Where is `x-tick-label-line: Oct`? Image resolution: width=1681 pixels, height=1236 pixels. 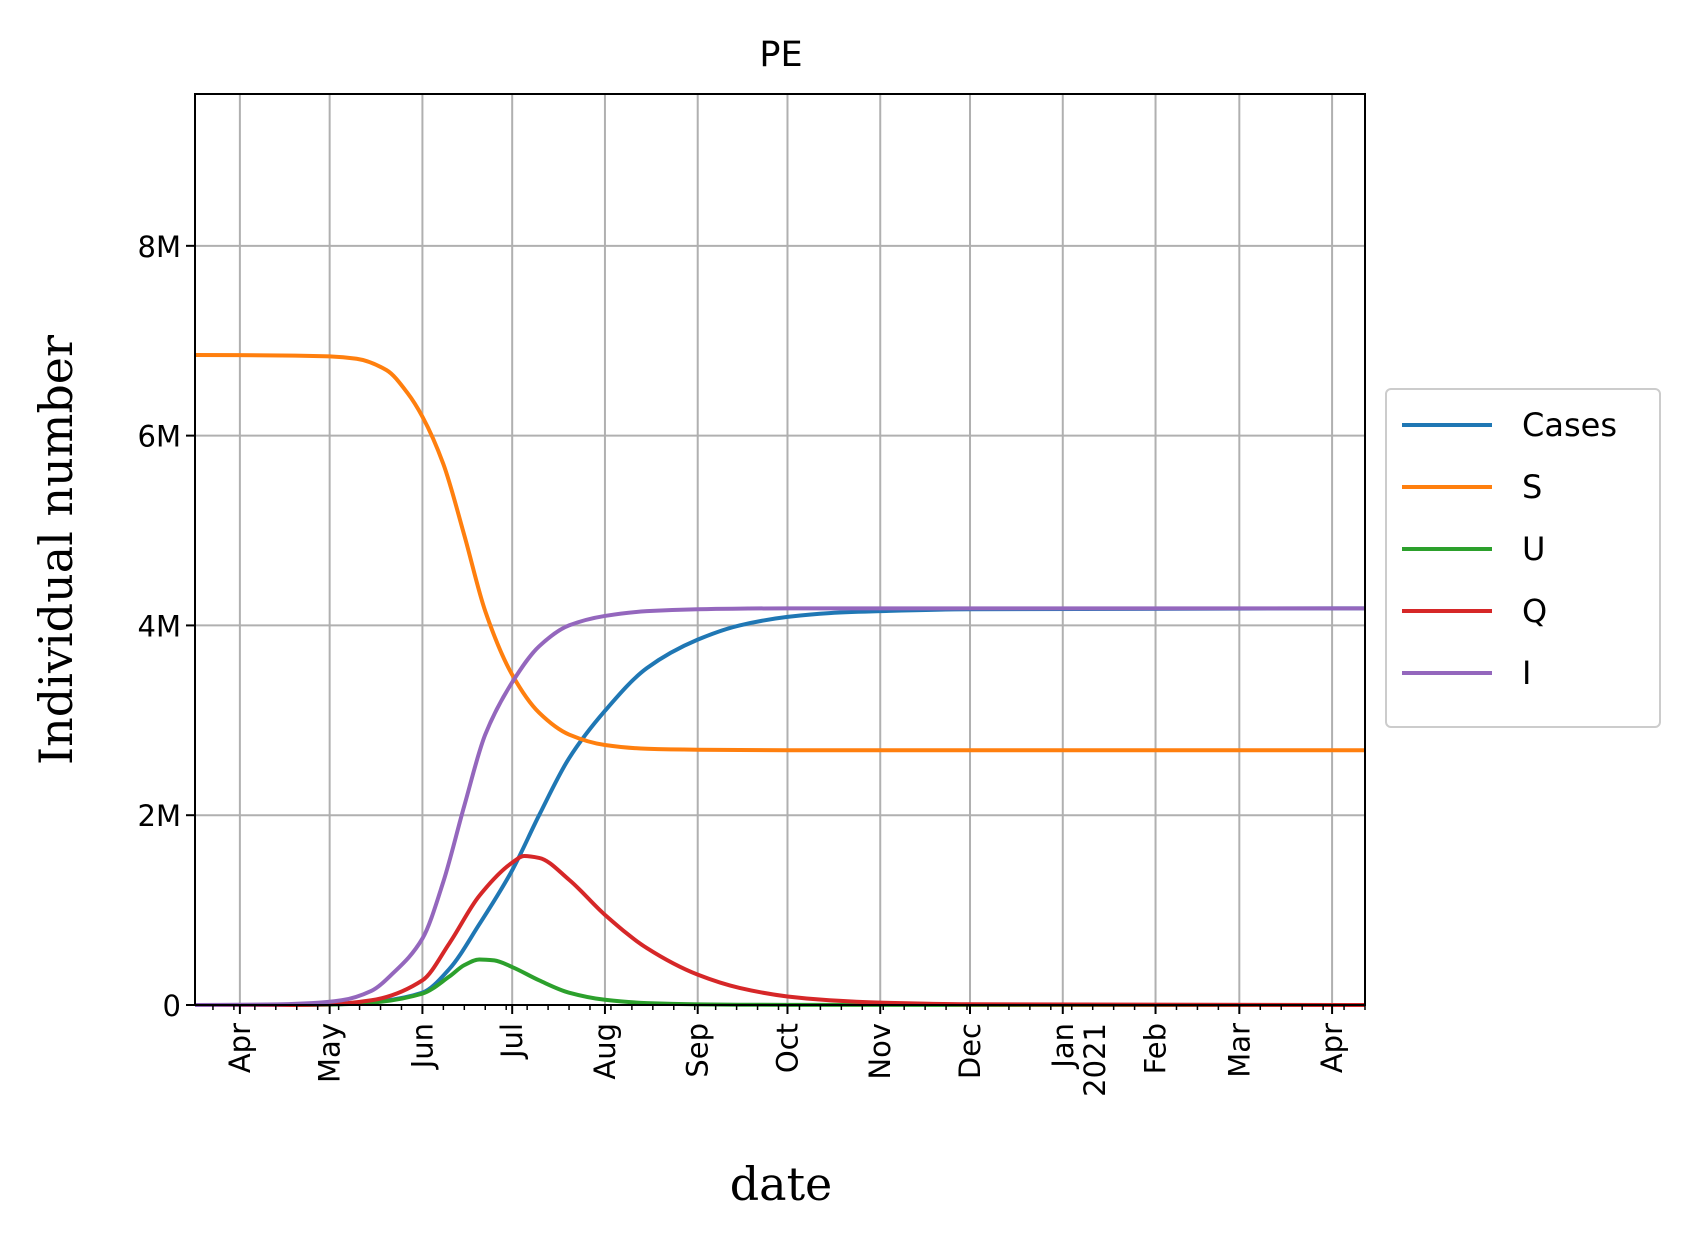 x-tick-label-line: Oct is located at coordinates (787, 1048).